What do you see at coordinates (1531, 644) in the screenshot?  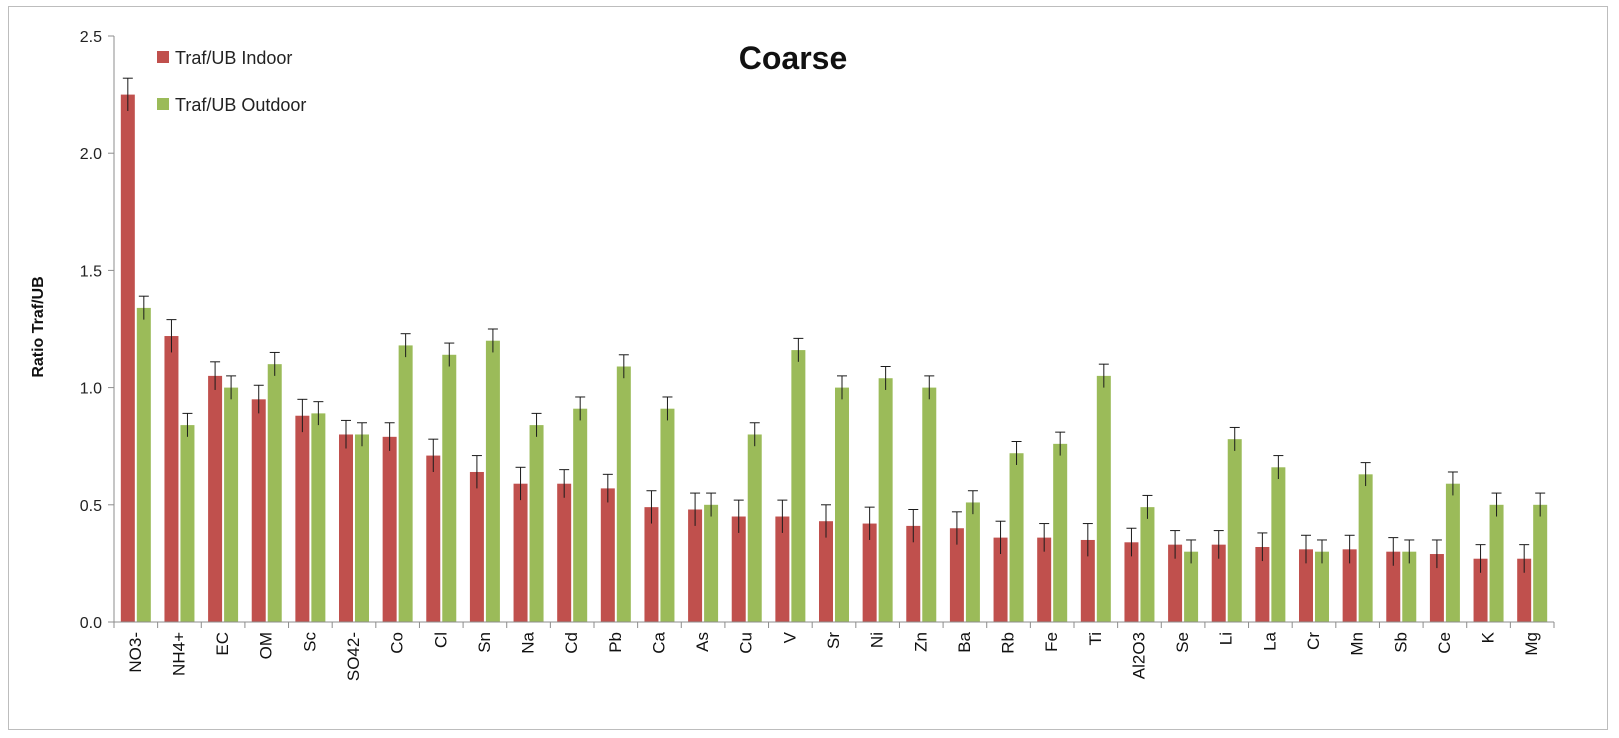 I see `x-tick-label: Mg` at bounding box center [1531, 644].